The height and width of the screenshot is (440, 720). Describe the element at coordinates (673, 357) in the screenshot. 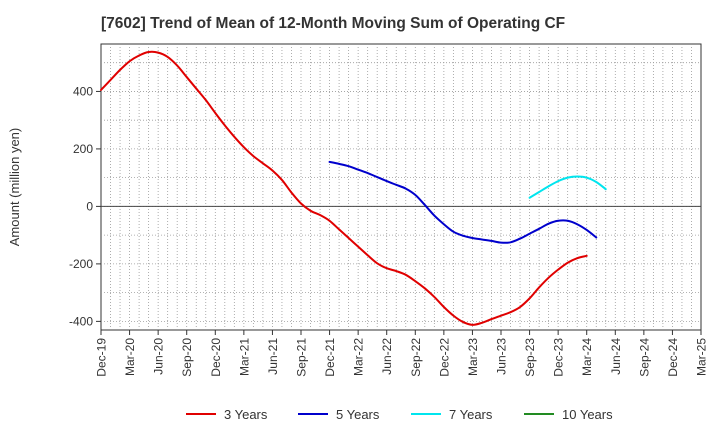

I see `x-tick-label: Dec-24` at that location.